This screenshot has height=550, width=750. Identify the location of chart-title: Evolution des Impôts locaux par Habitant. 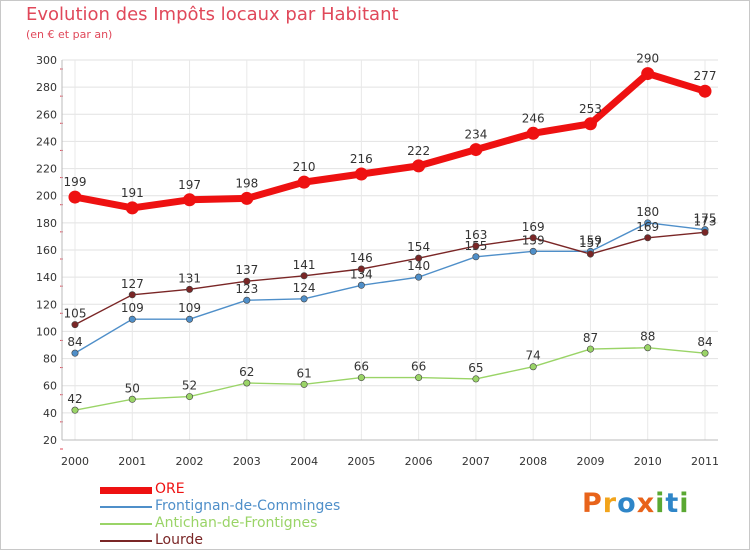
(212, 14).